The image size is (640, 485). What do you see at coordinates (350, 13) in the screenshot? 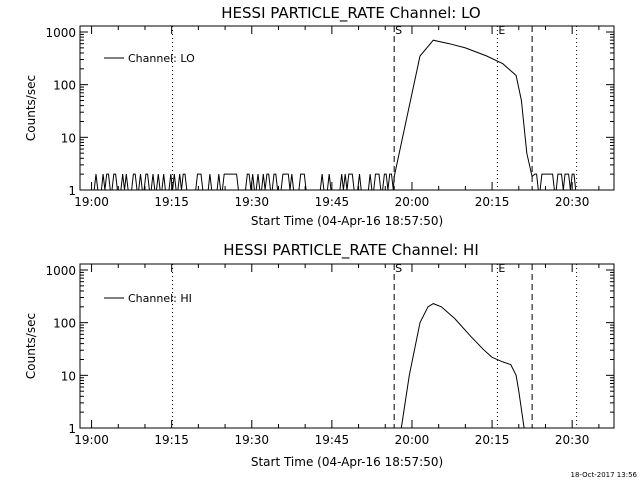
I see `lo-chart-title: HESSI PARTICLE_RATE Channel: LO` at bounding box center [350, 13].